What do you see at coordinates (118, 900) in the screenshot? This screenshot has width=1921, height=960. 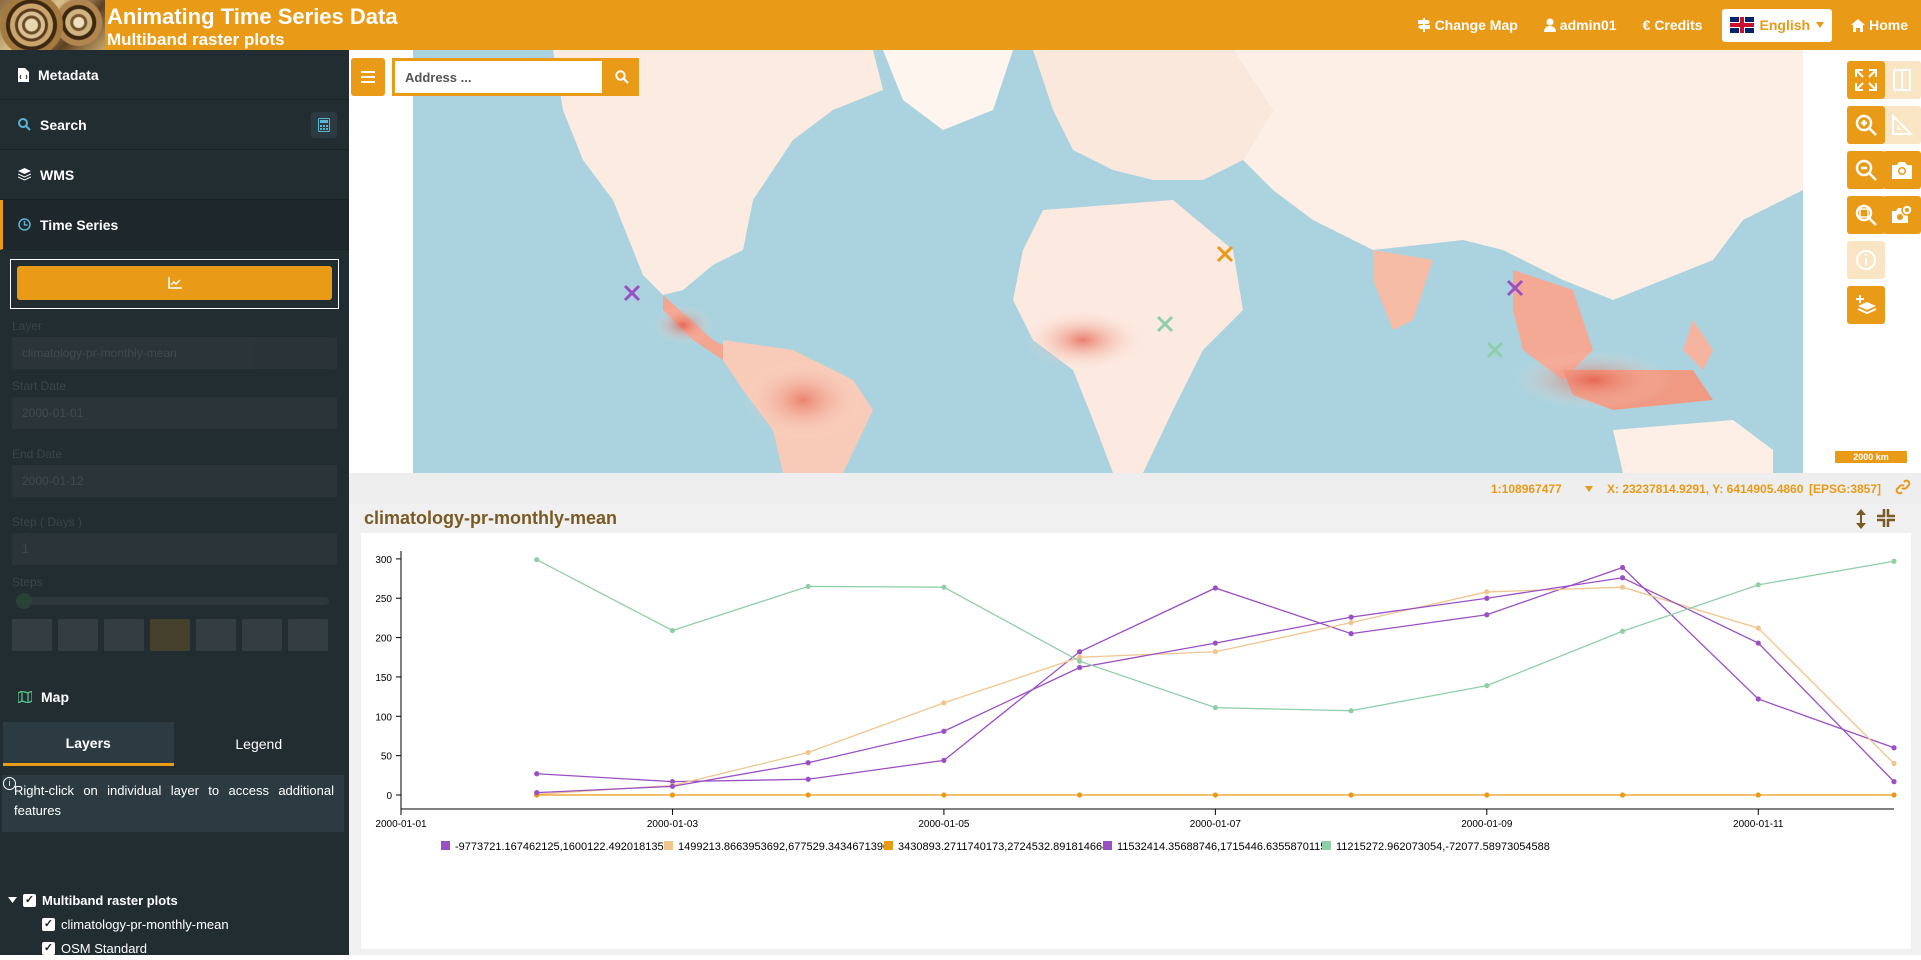 I see `layer-group: ✓ Multiband raster plots` at bounding box center [118, 900].